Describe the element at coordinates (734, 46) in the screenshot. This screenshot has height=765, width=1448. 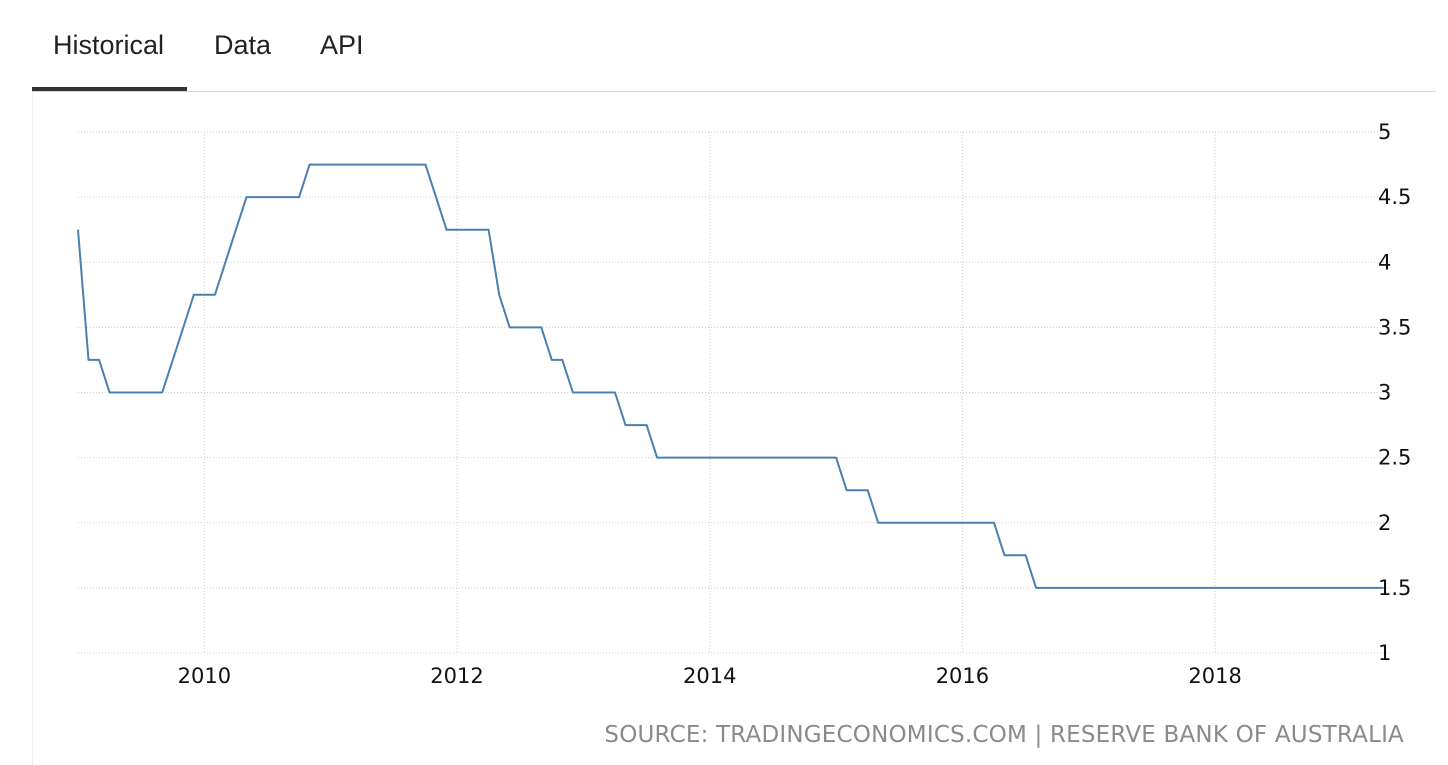
I see `tab-bar: Historical Data API` at that location.